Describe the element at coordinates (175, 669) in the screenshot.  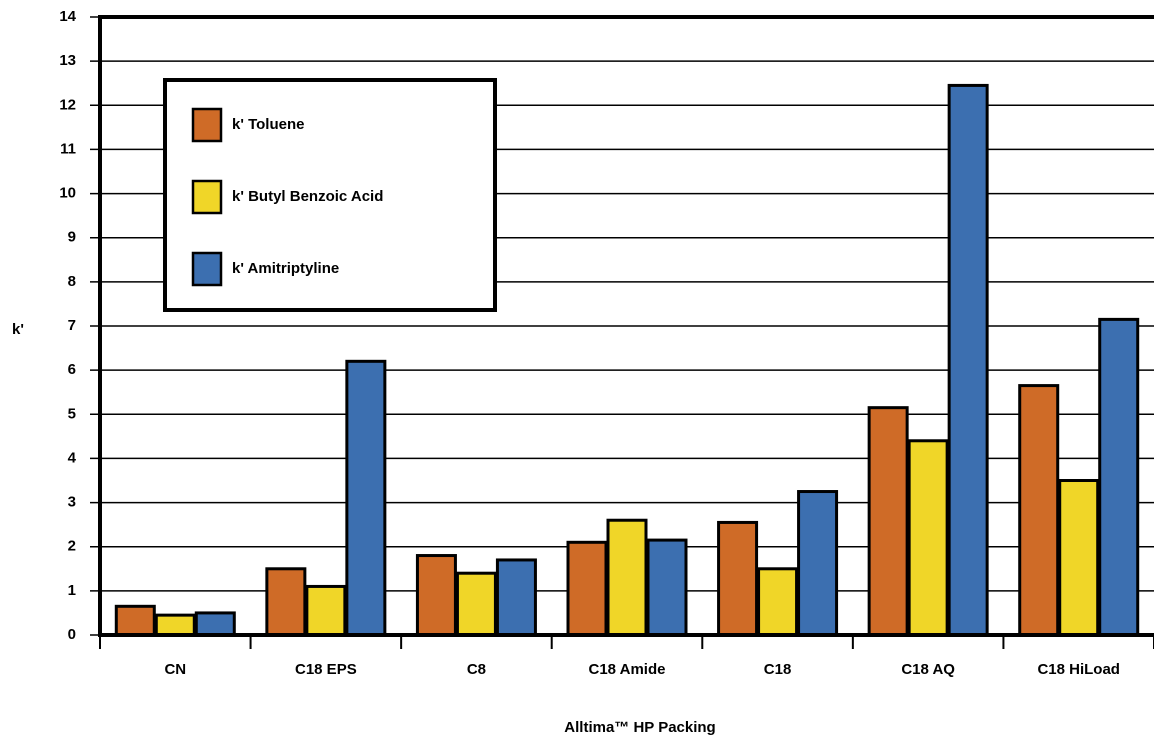
I see `x-tick-label: CN` at that location.